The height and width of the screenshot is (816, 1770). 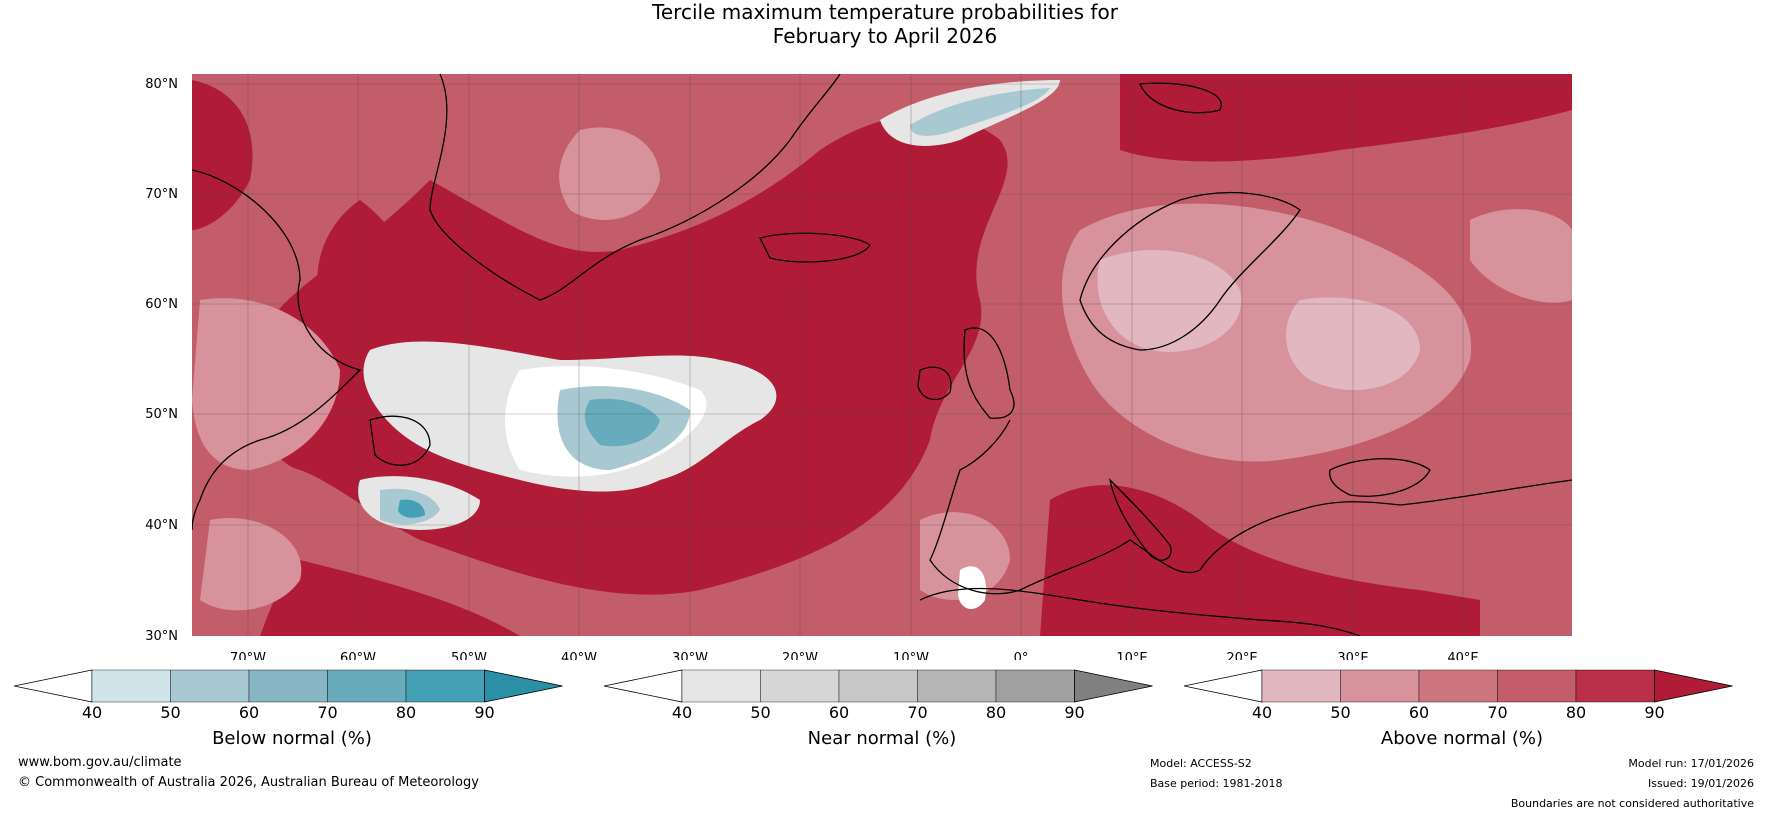 I want to click on base-period-text: Base period: 1981-2018, so click(x=1216, y=783).